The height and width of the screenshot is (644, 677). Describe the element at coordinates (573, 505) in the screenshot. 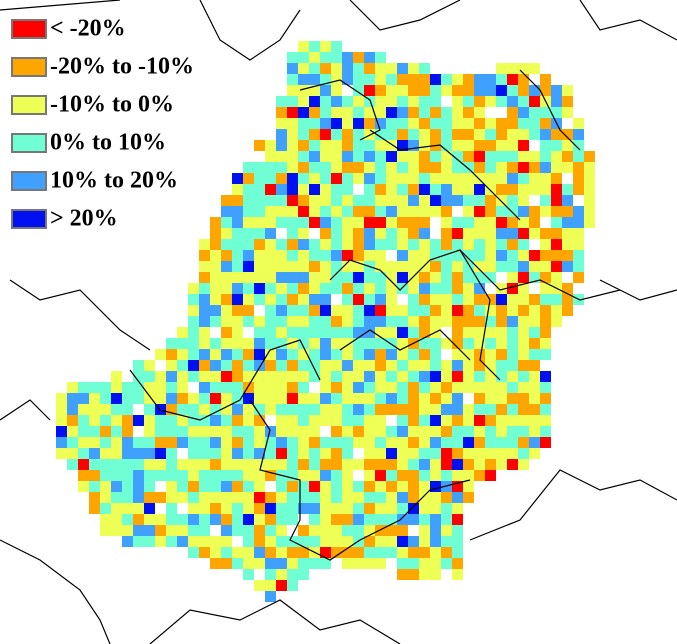

I see `border-line` at that location.